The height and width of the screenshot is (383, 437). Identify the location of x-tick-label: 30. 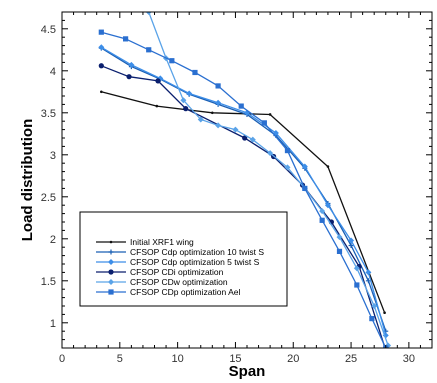
(409, 359).